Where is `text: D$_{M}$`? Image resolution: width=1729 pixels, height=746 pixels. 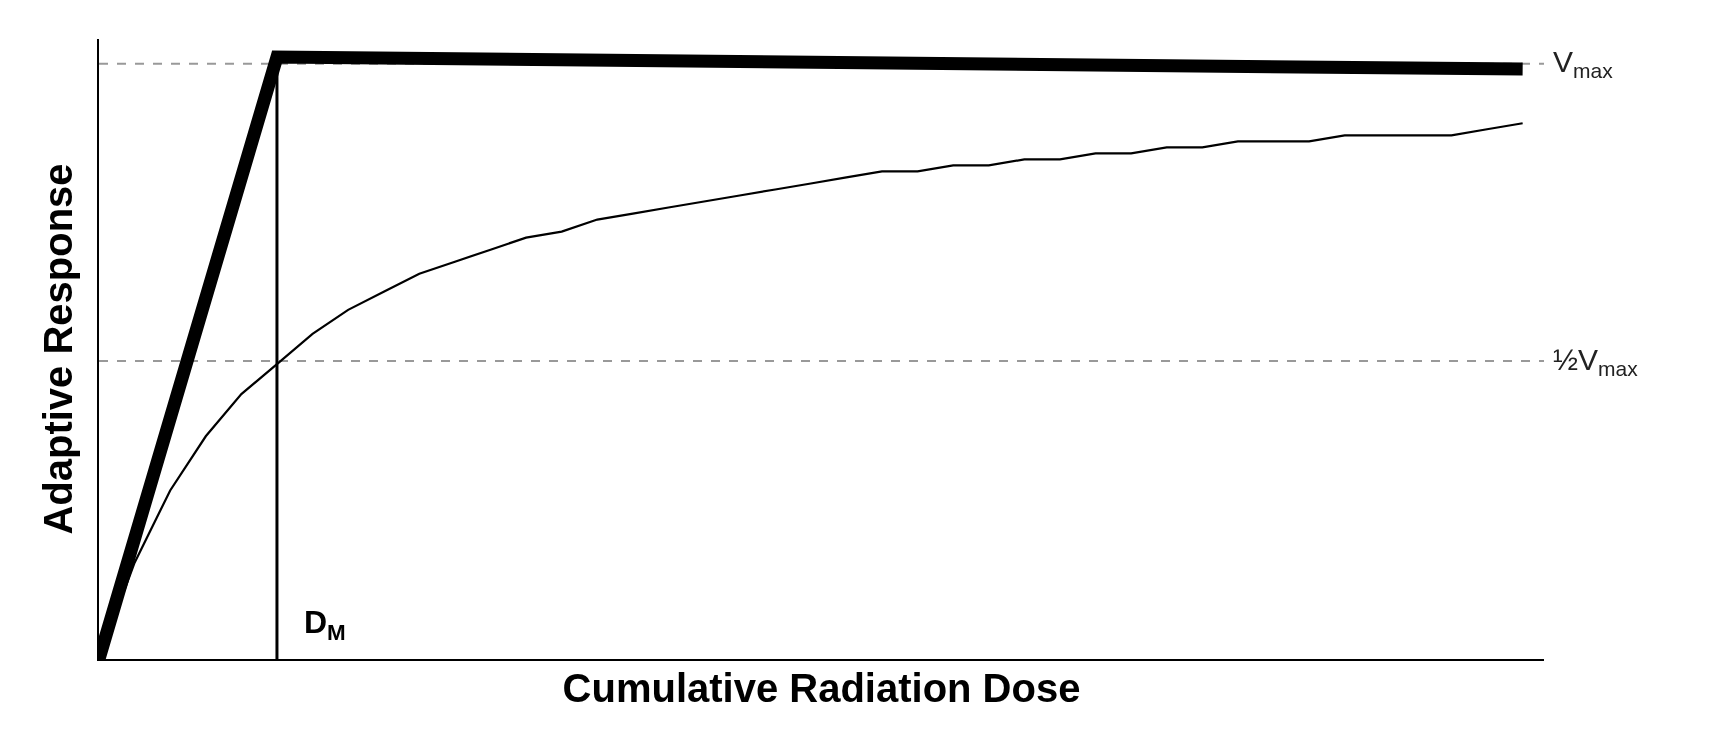
text: D$_{M}$ is located at coordinates (325, 624).